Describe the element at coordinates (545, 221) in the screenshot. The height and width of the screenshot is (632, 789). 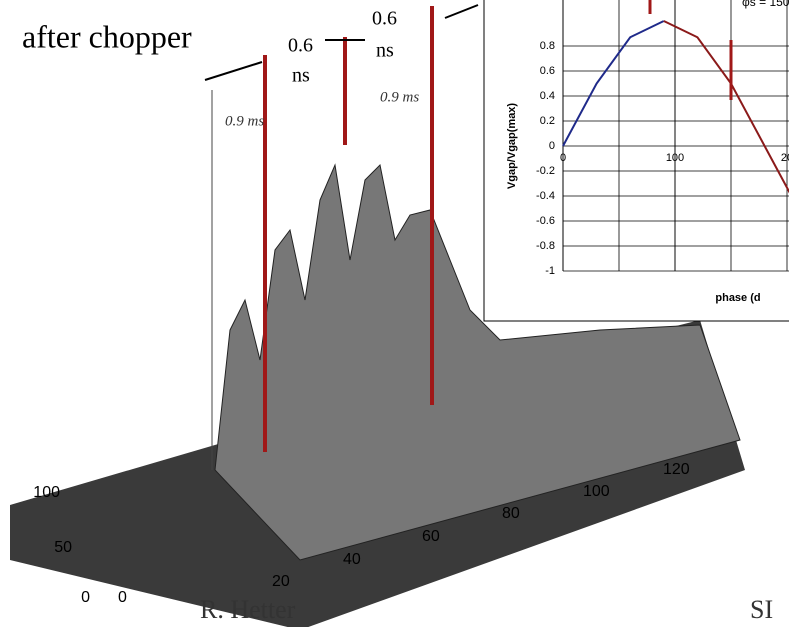
I see `y-tick-label: -0.6` at that location.